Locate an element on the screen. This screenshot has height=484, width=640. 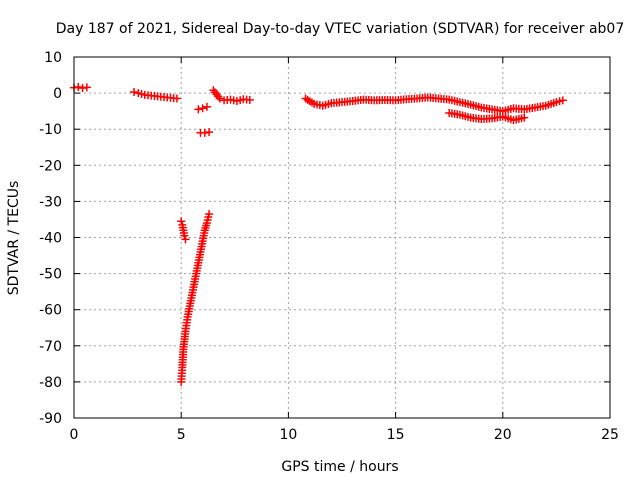
y-tick-label: -90 is located at coordinates (50, 419).